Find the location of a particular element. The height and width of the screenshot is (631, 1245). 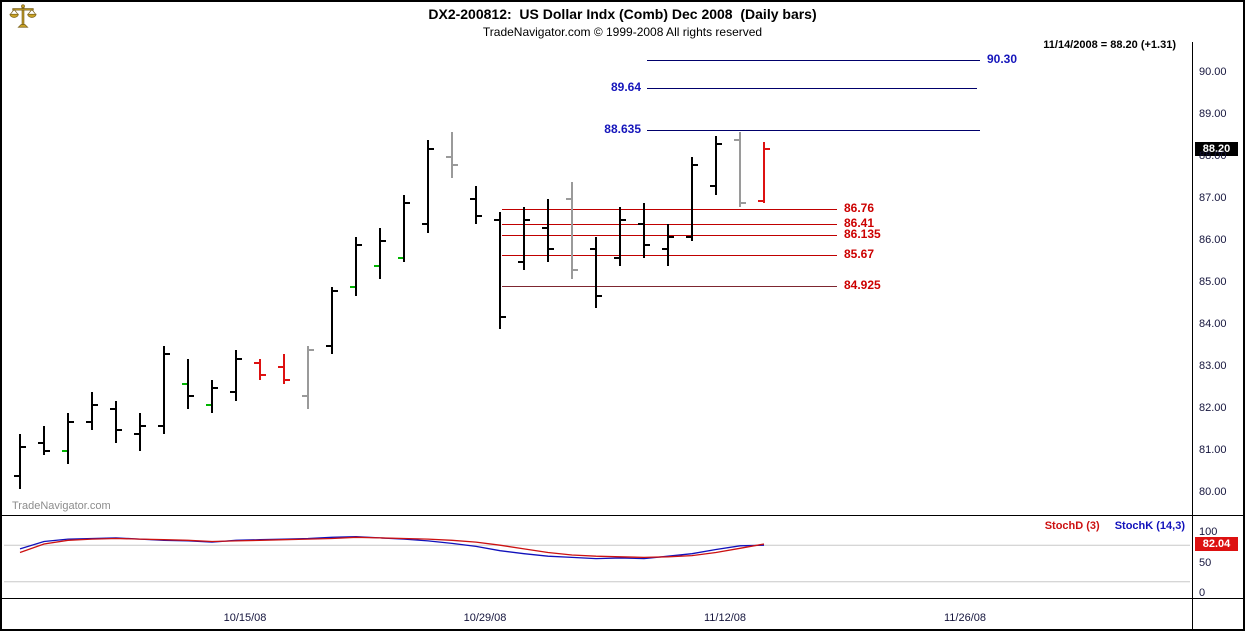

price-level-label: 84.925 is located at coordinates (862, 285).